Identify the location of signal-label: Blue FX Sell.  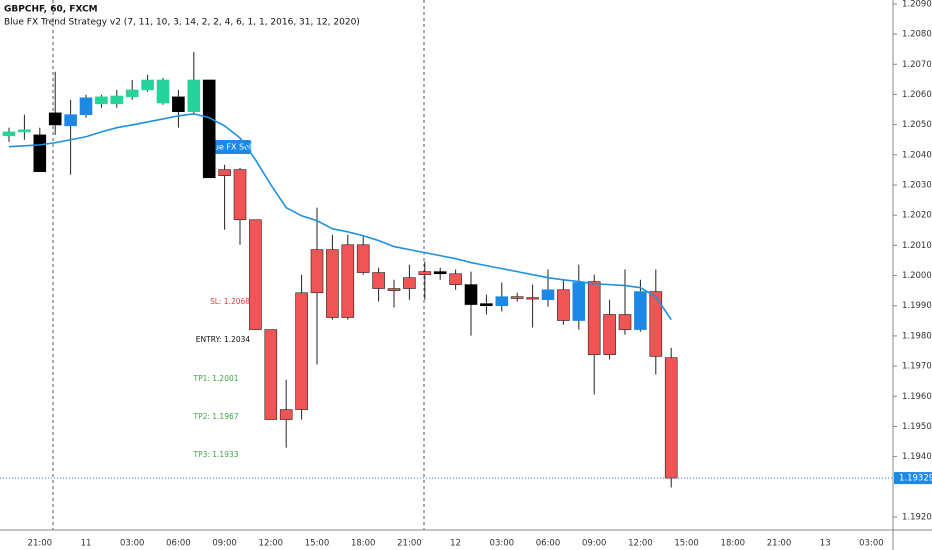
(229, 147).